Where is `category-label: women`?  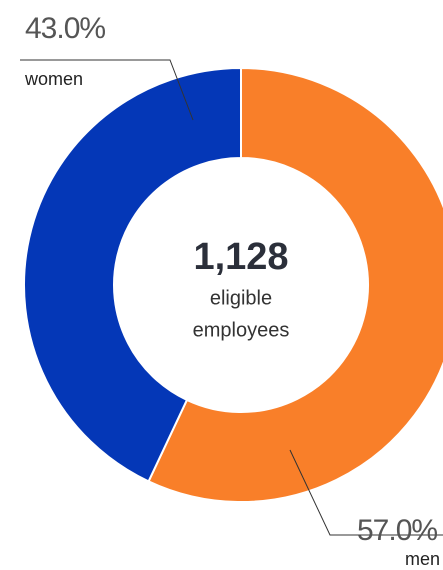 category-label: women is located at coordinates (53, 79).